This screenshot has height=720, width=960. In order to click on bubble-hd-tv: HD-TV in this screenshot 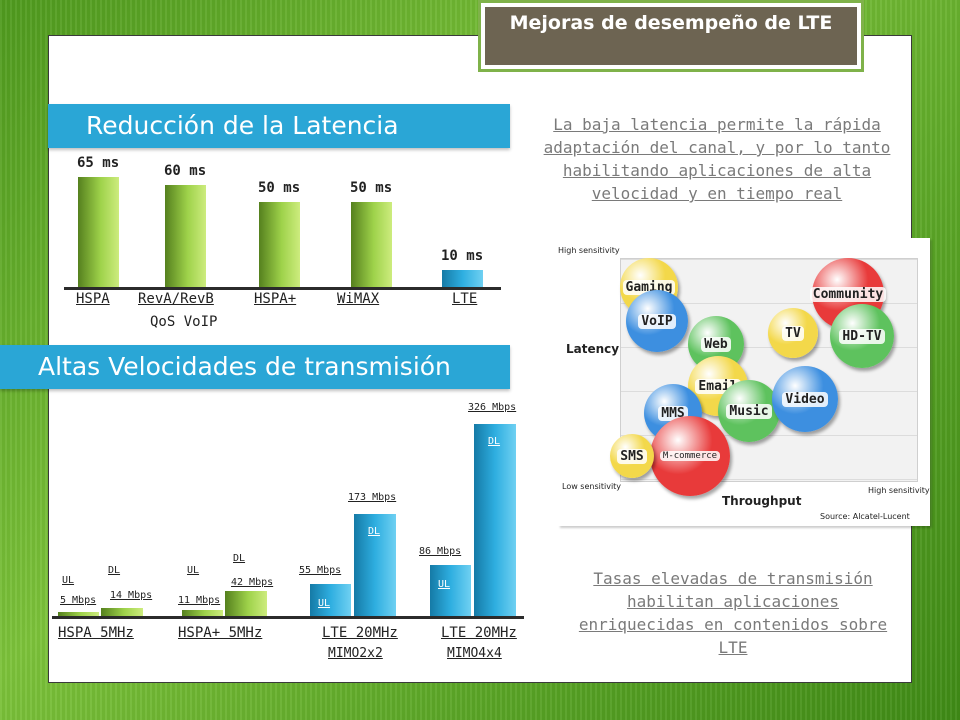, I will do `click(862, 336)`.